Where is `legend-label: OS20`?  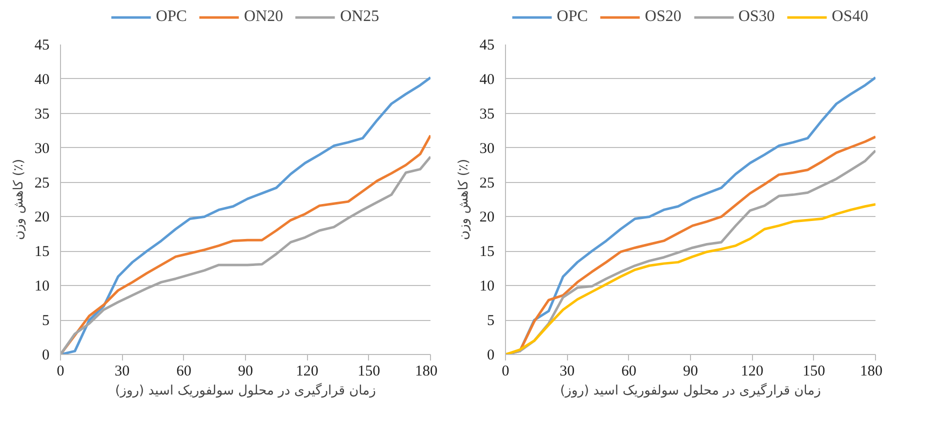
legend-label: OS20 is located at coordinates (663, 17).